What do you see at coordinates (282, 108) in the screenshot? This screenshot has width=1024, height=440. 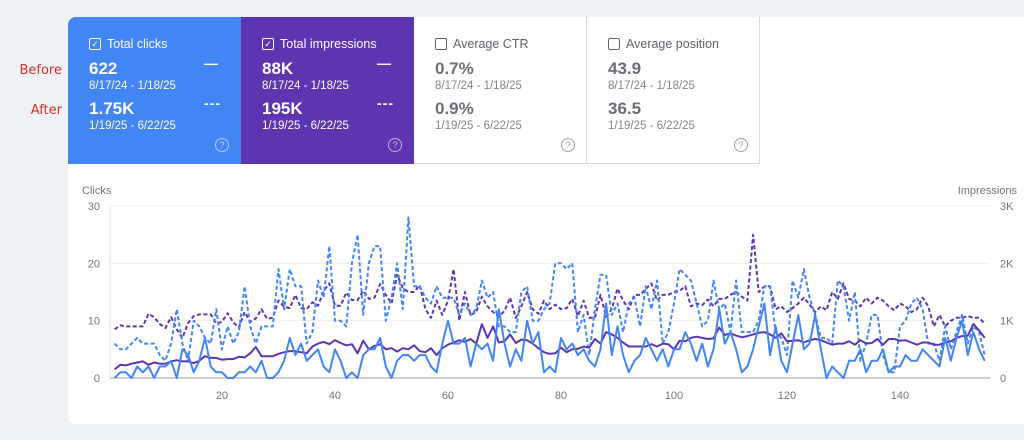 I see `after-value: 195K` at bounding box center [282, 108].